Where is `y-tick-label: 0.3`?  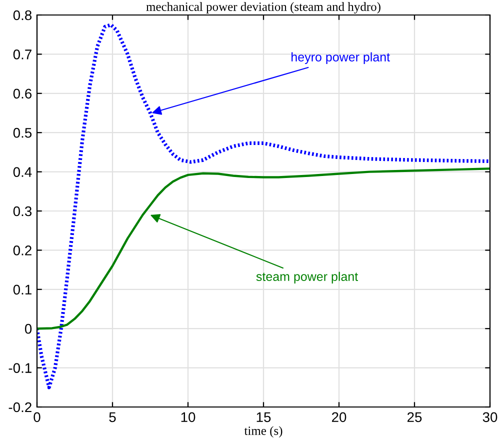
y-tick-label: 0.3 is located at coordinates (22, 211).